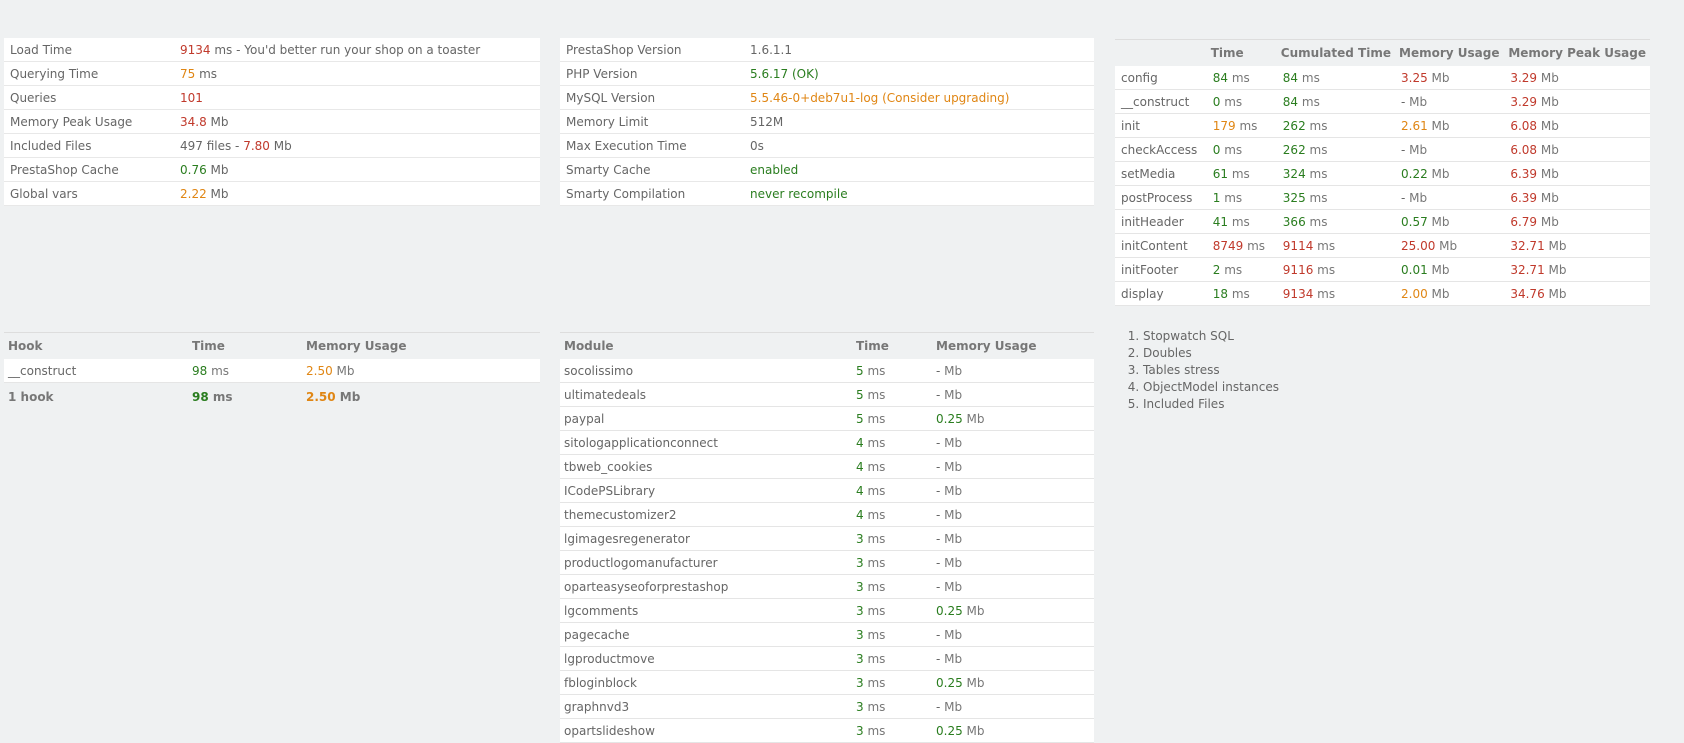 Image resolution: width=1684 pixels, height=743 pixels. Describe the element at coordinates (1220, 77) in the screenshot. I see `step-time: 84` at that location.